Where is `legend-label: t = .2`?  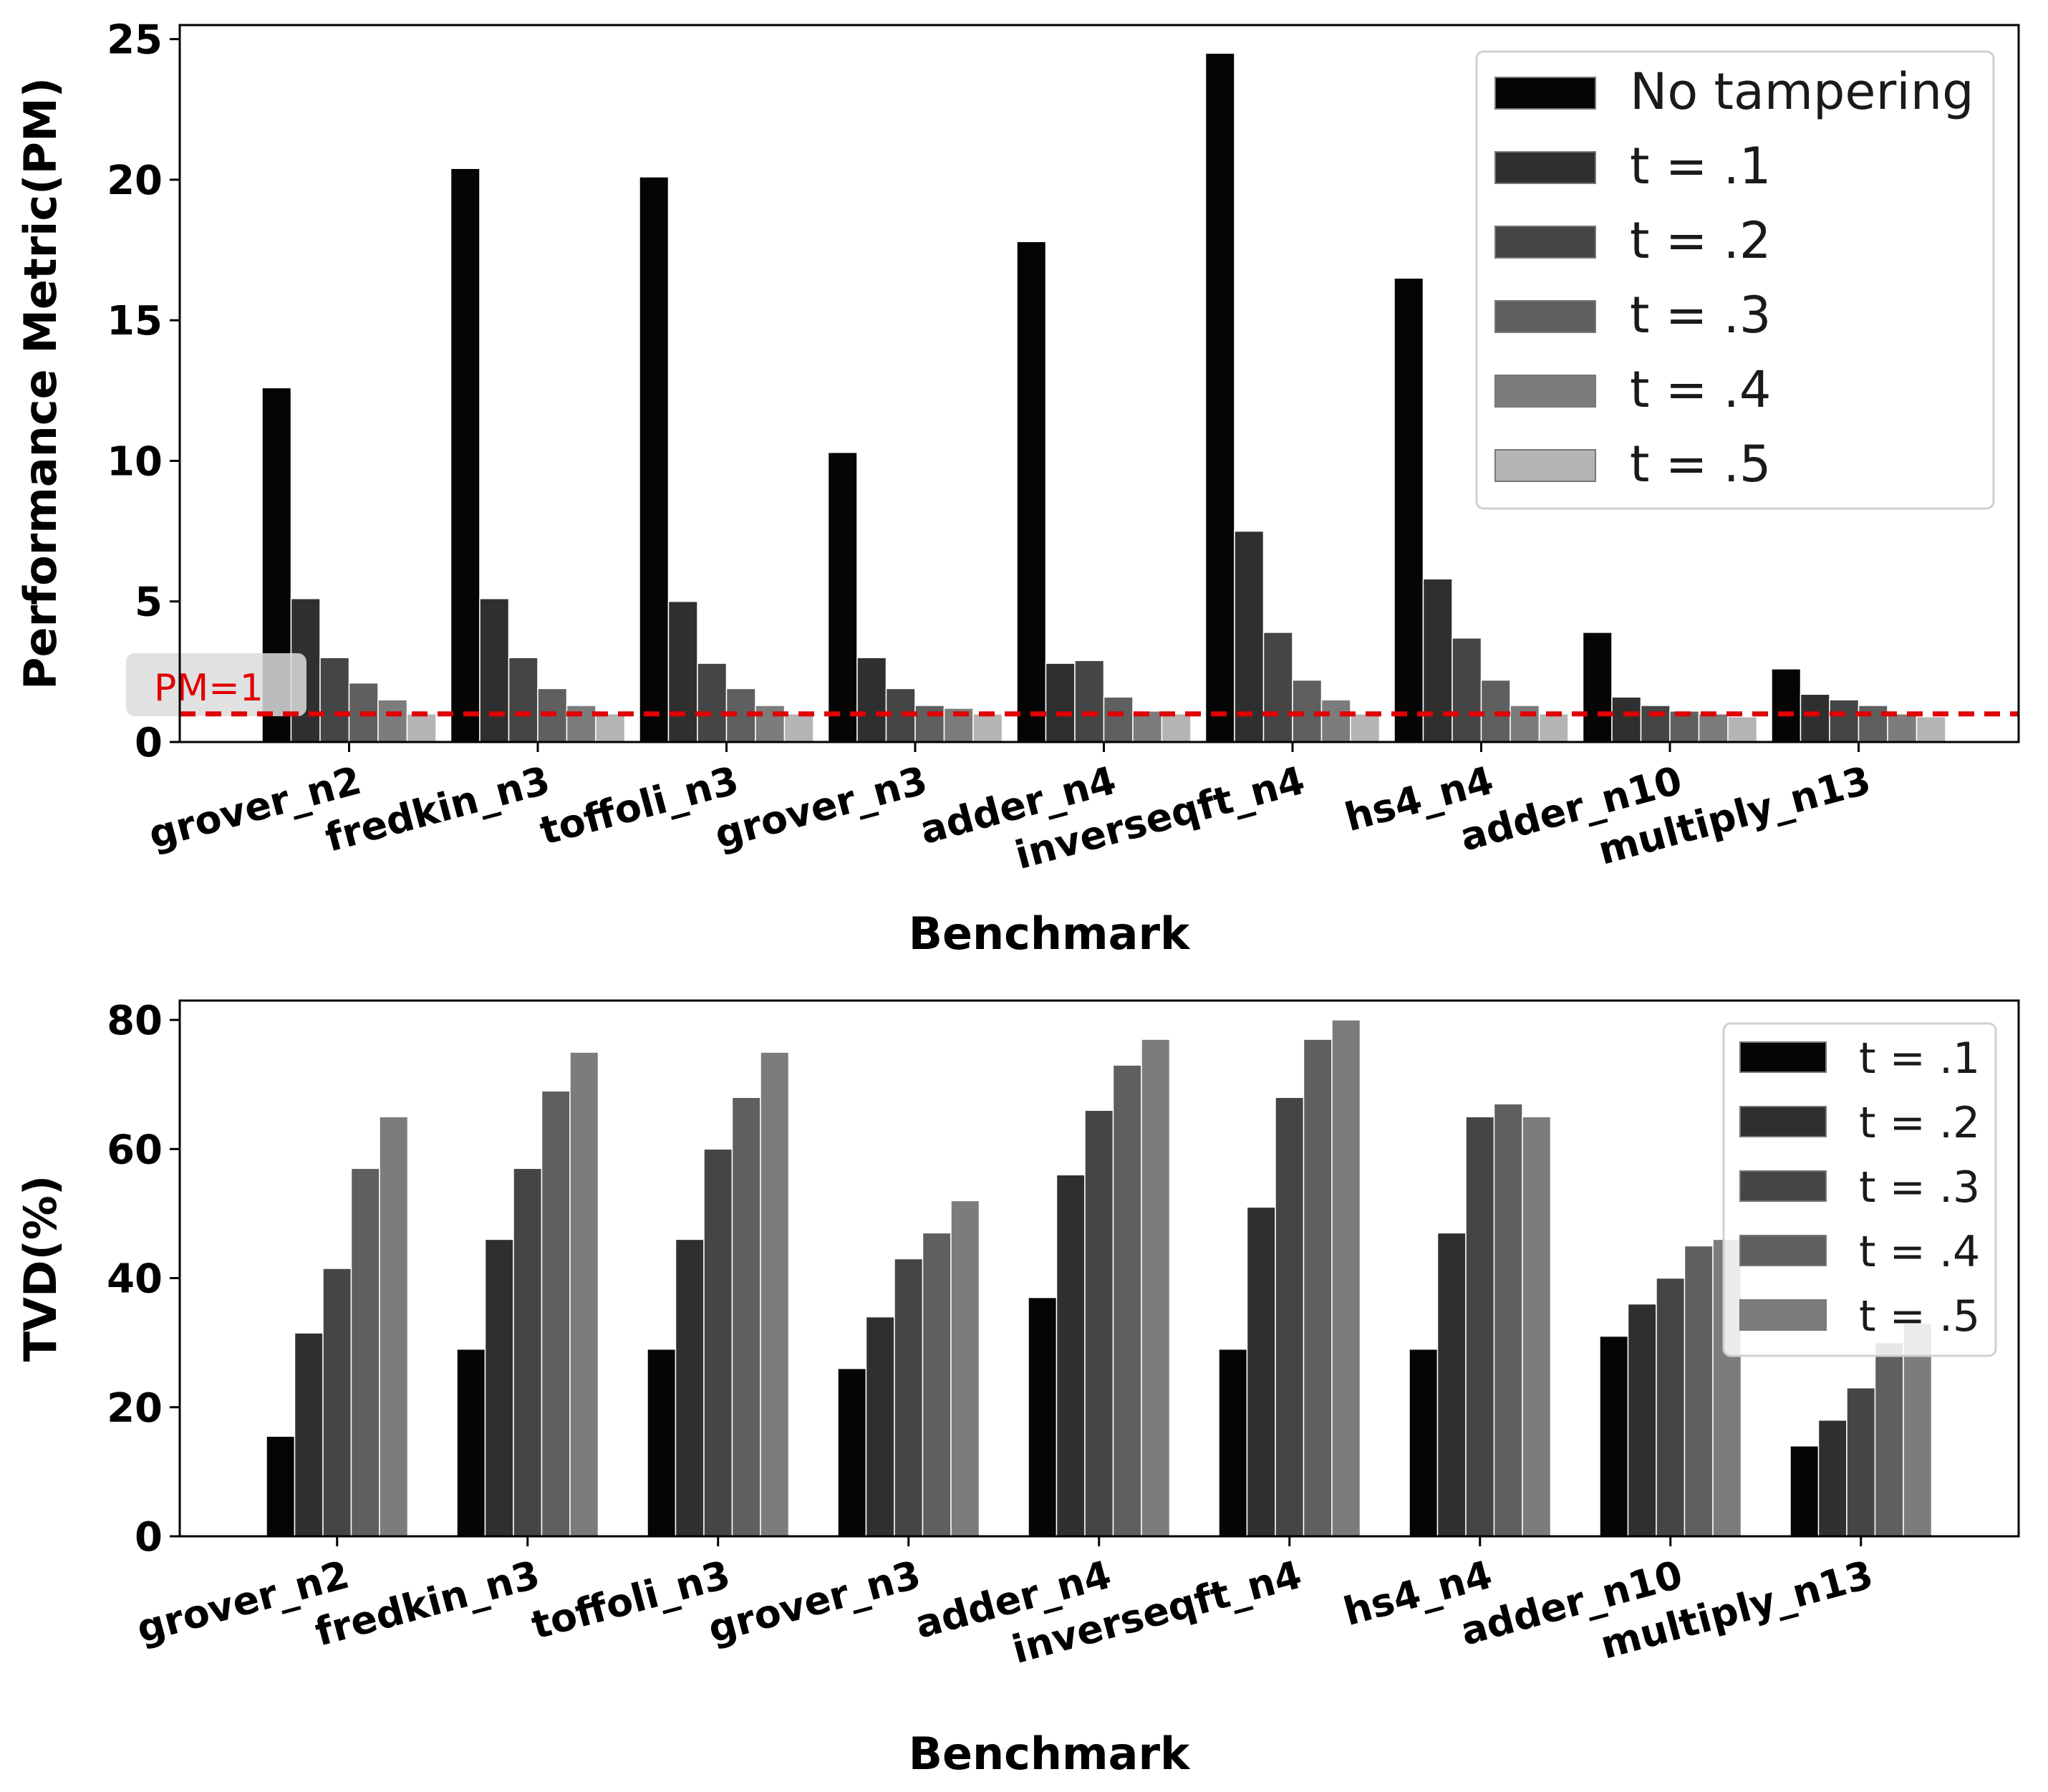 legend-label: t = .2 is located at coordinates (1919, 1123).